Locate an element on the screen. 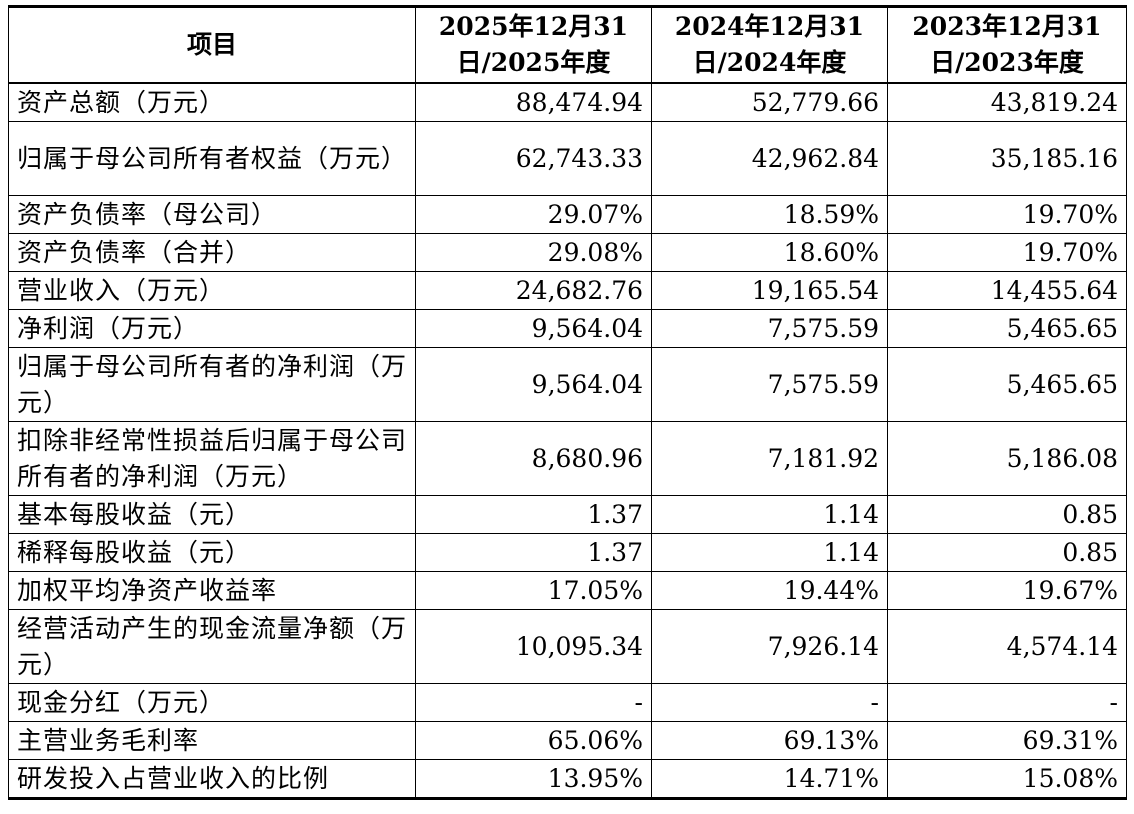 The height and width of the screenshot is (814, 1134). row-label: 扣除非经常性损益后归属于母公司所有者的净利润（万元） is located at coordinates (212, 458).